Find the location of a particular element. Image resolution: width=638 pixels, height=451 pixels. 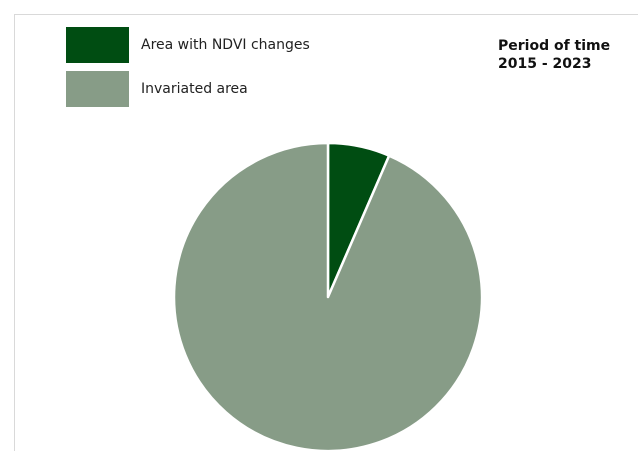

legend: Area with NDVI changes Invariated area is located at coordinates (188, 71).